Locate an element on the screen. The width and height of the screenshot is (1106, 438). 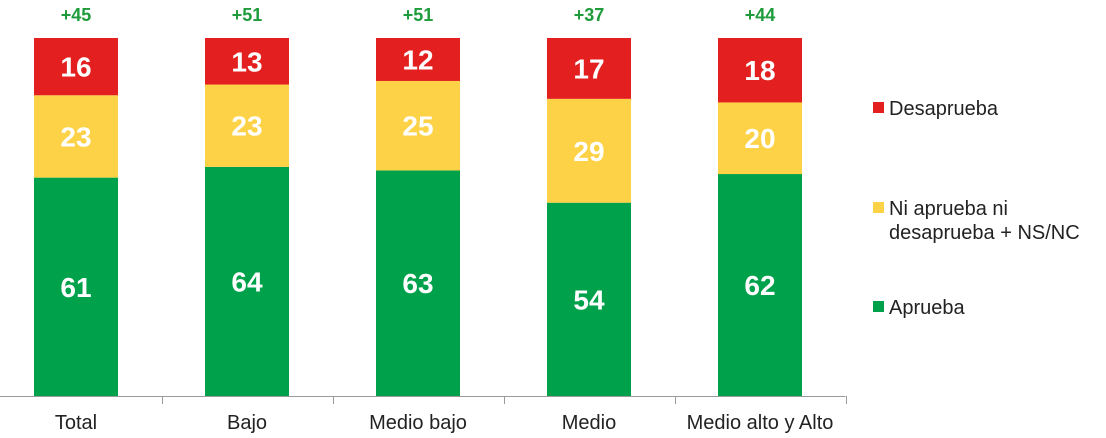
bar-ni-aprueba-ni-desaprueba-ns-nc-total is located at coordinates (76, 136).